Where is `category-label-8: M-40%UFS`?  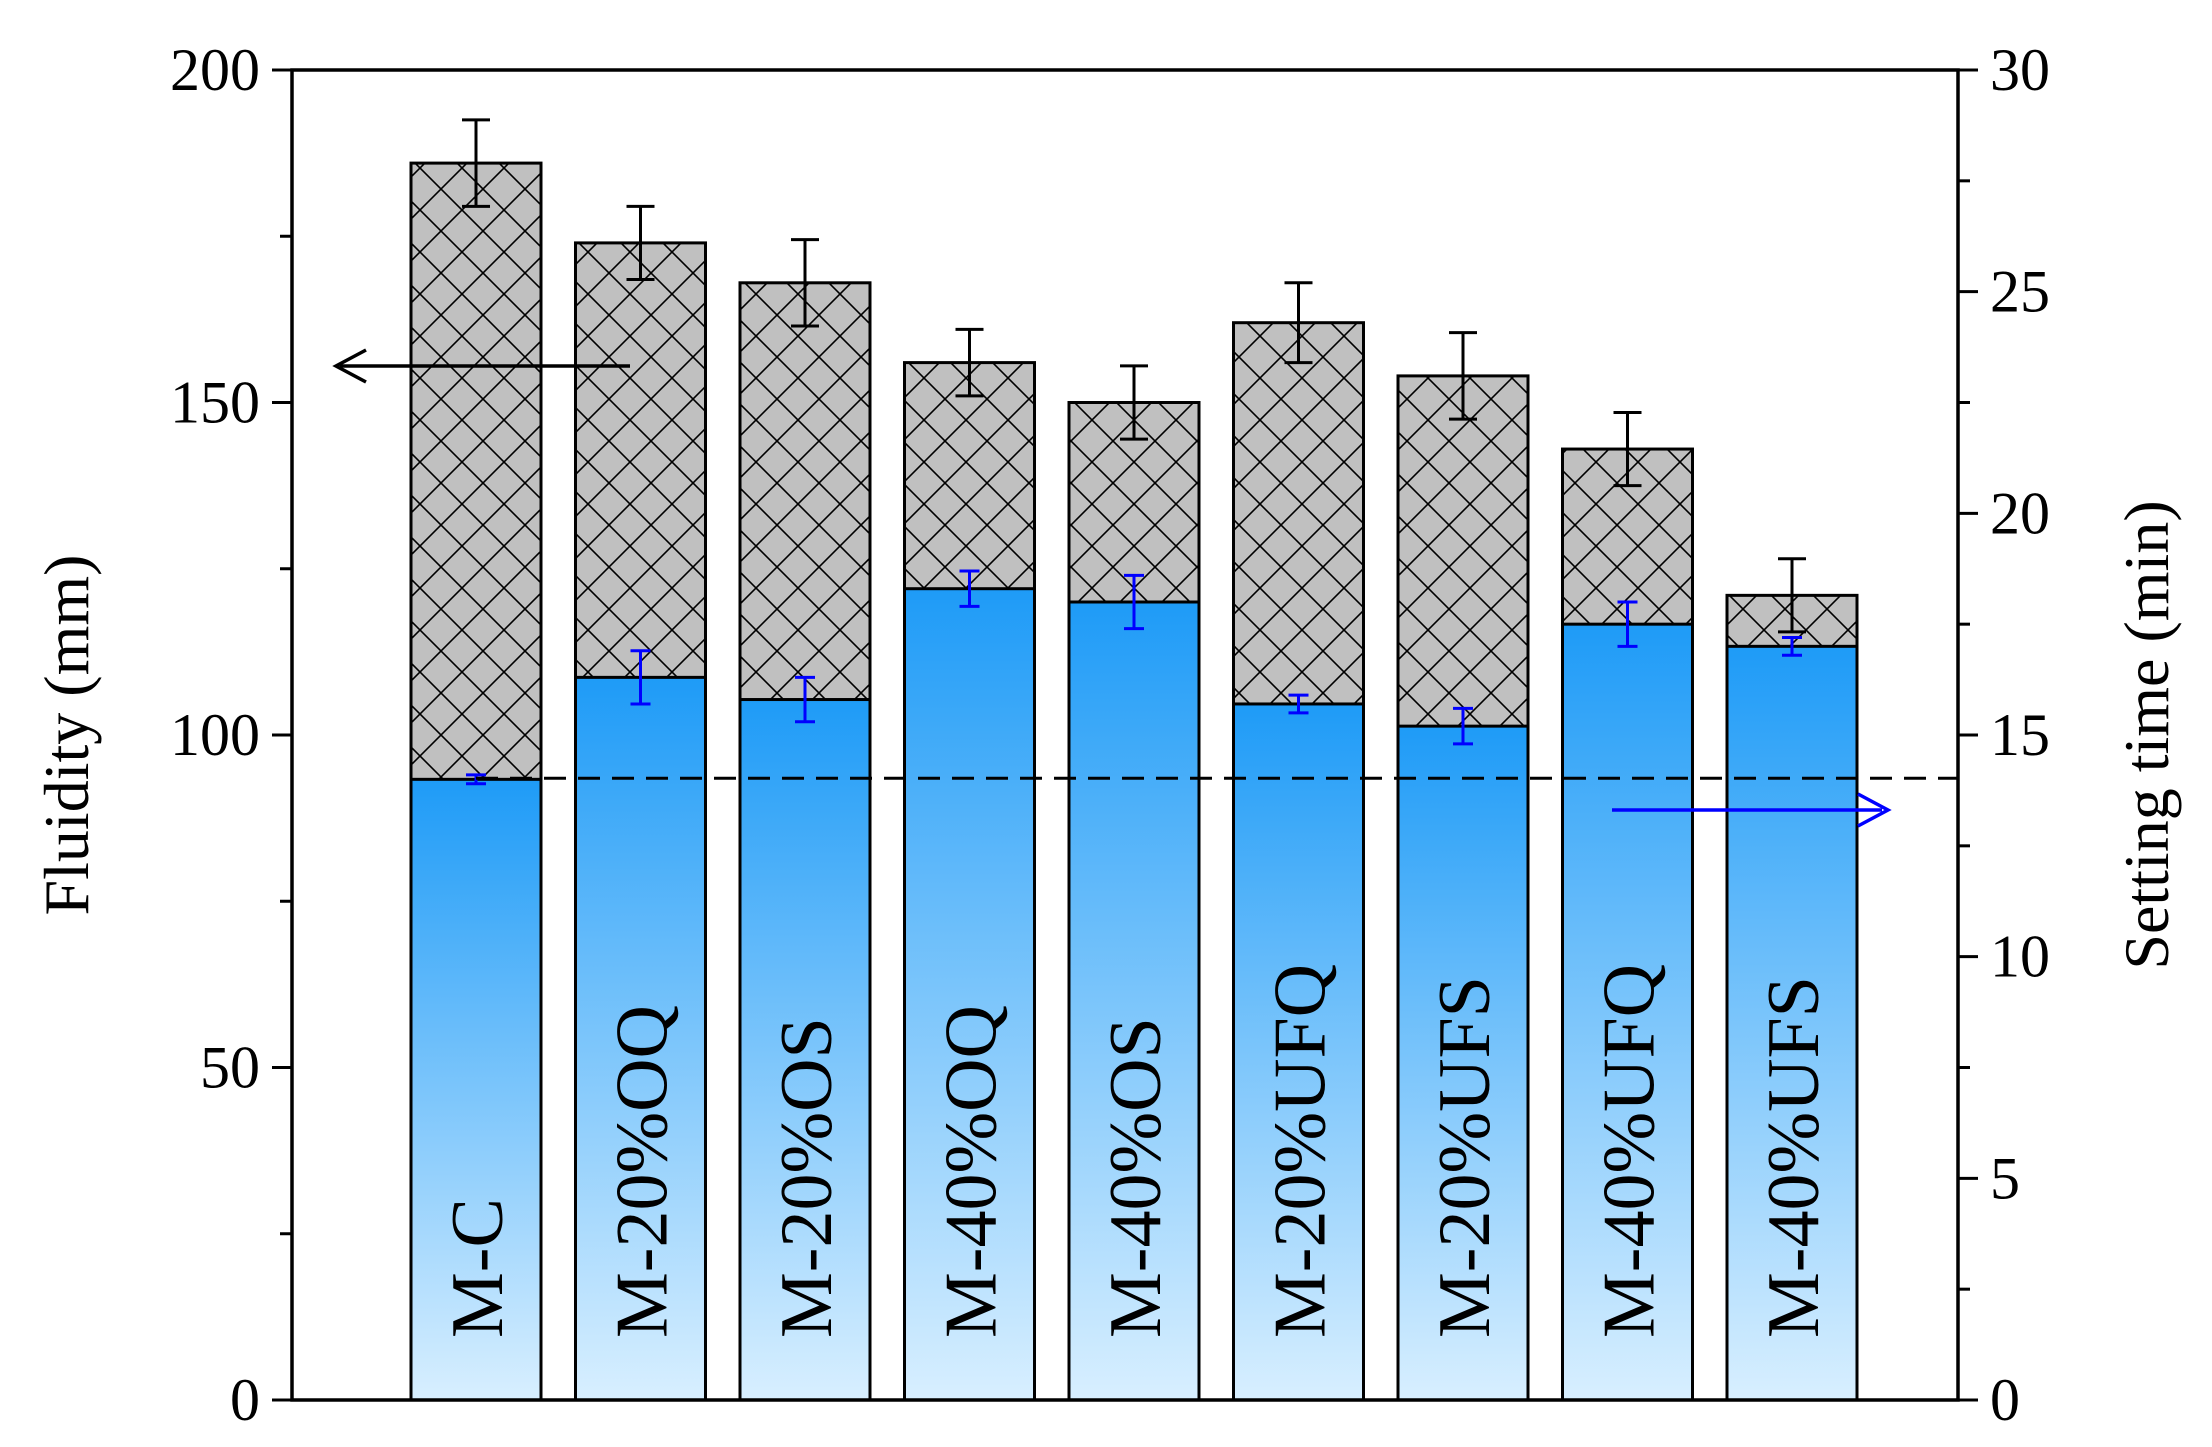
category-label-8: M-40%UFS is located at coordinates (1794, 1157).